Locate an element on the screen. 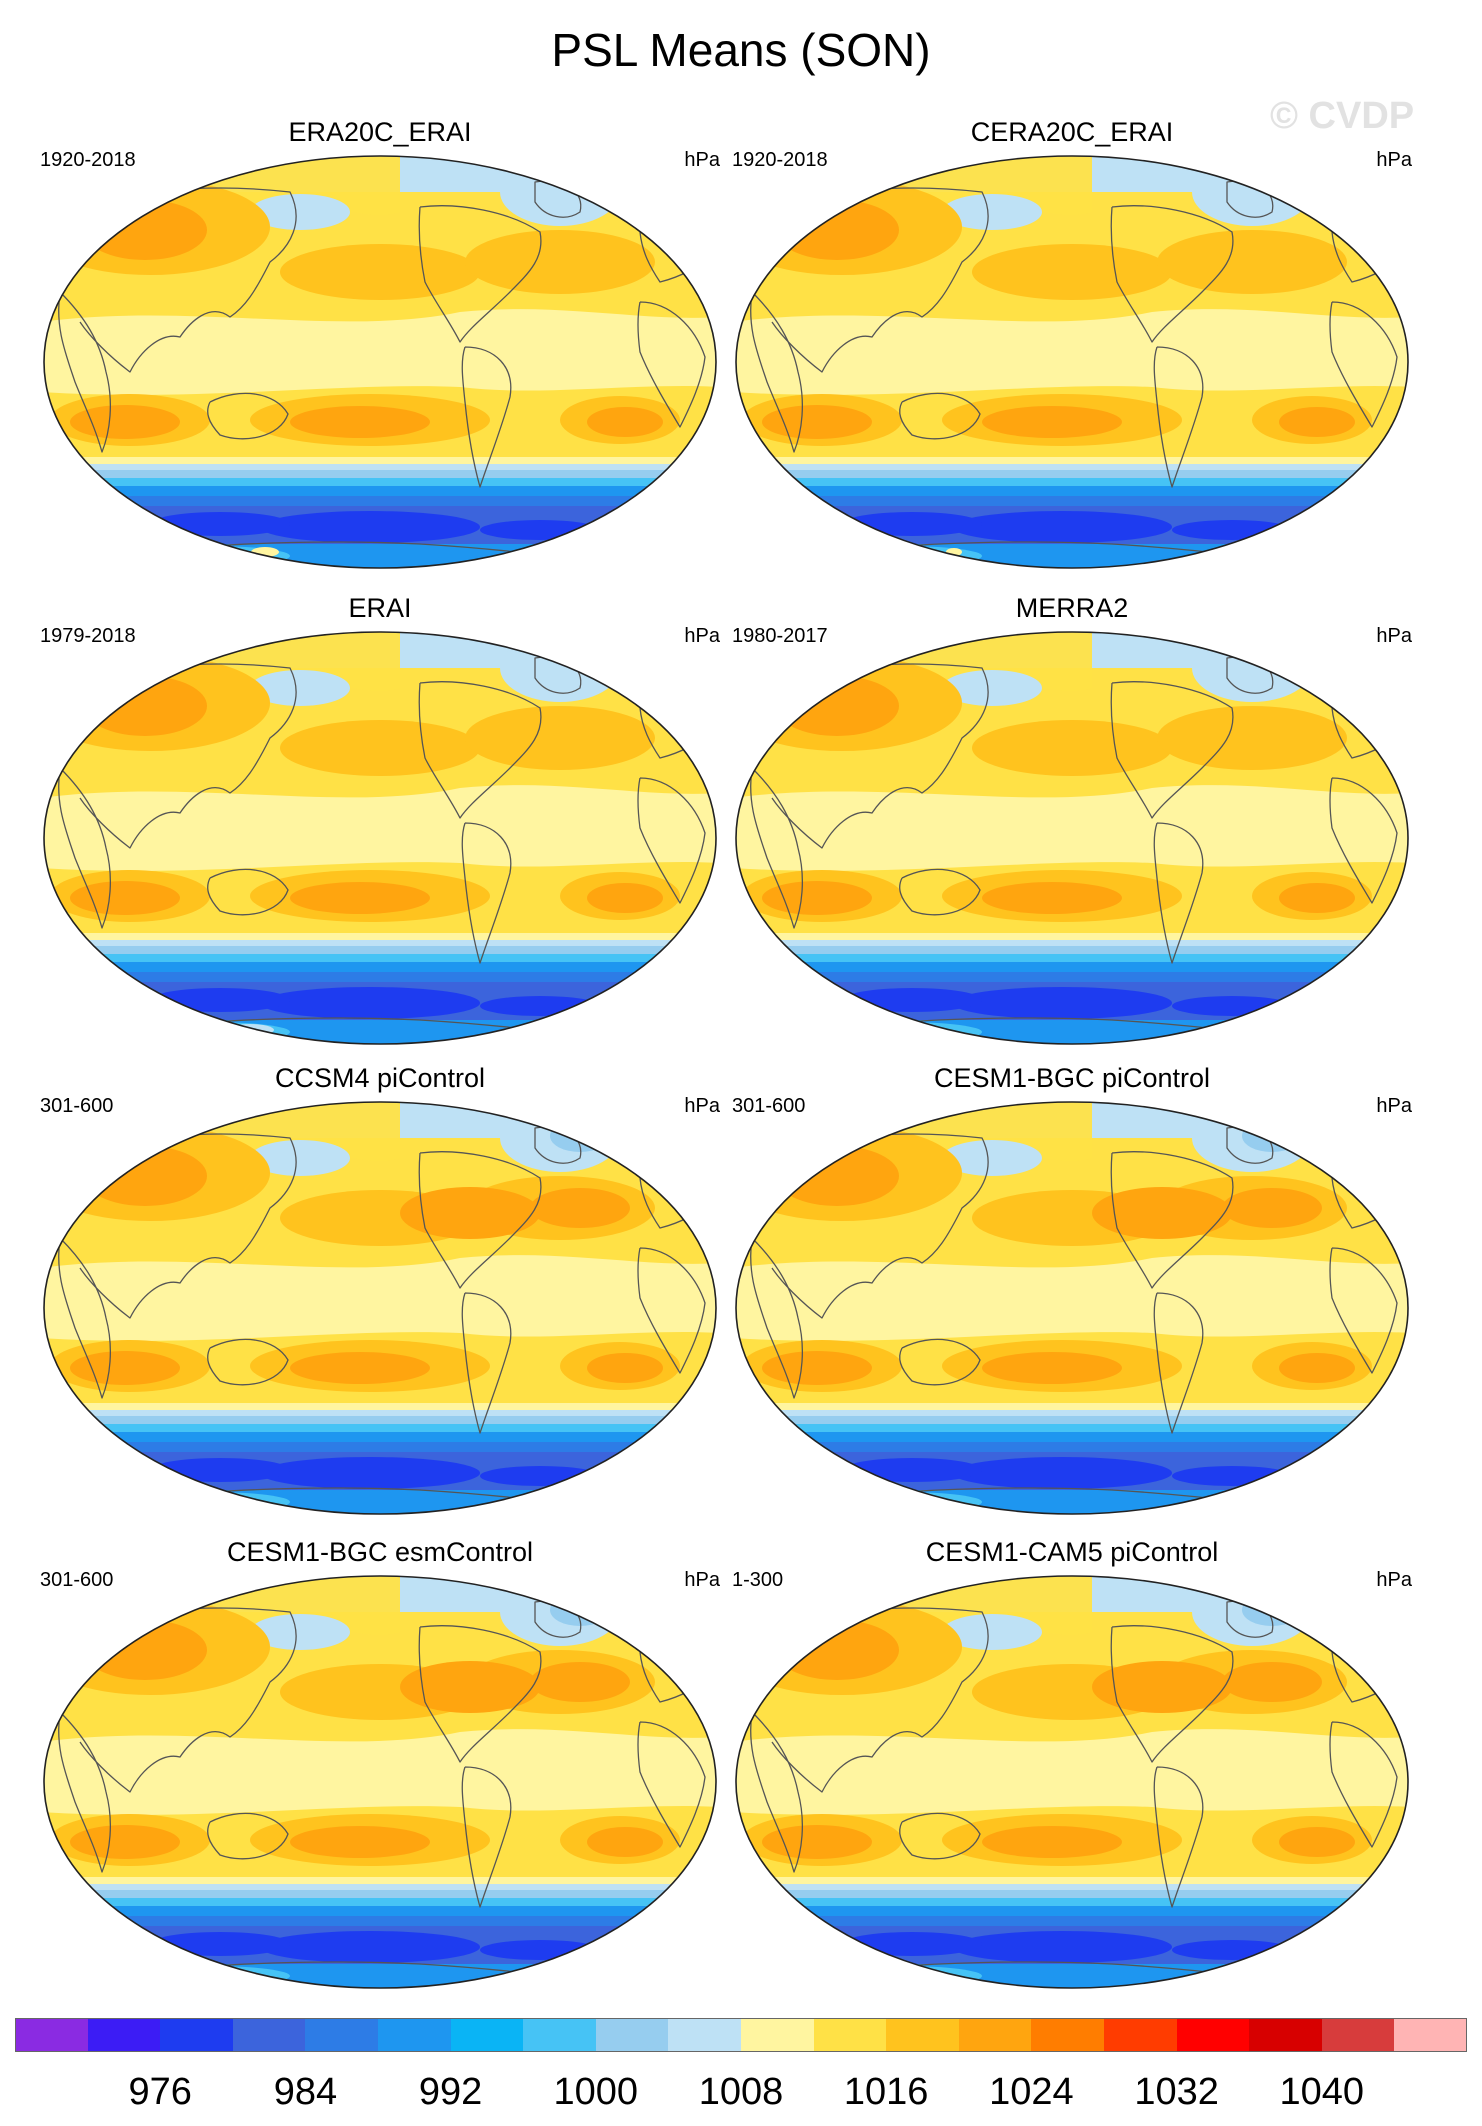  colorbar-tick-label: 984 is located at coordinates (305, 2092).